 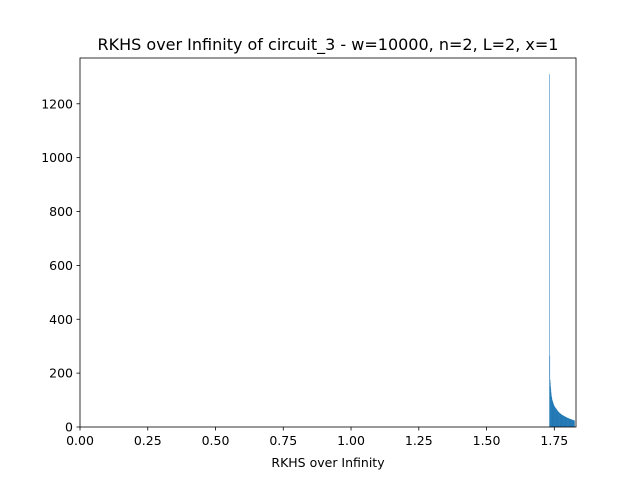 I want to click on x-axis: 0.00 0.25 0.50 0.75 1.00 1.25 1.50 1.75, so click(x=317, y=437).